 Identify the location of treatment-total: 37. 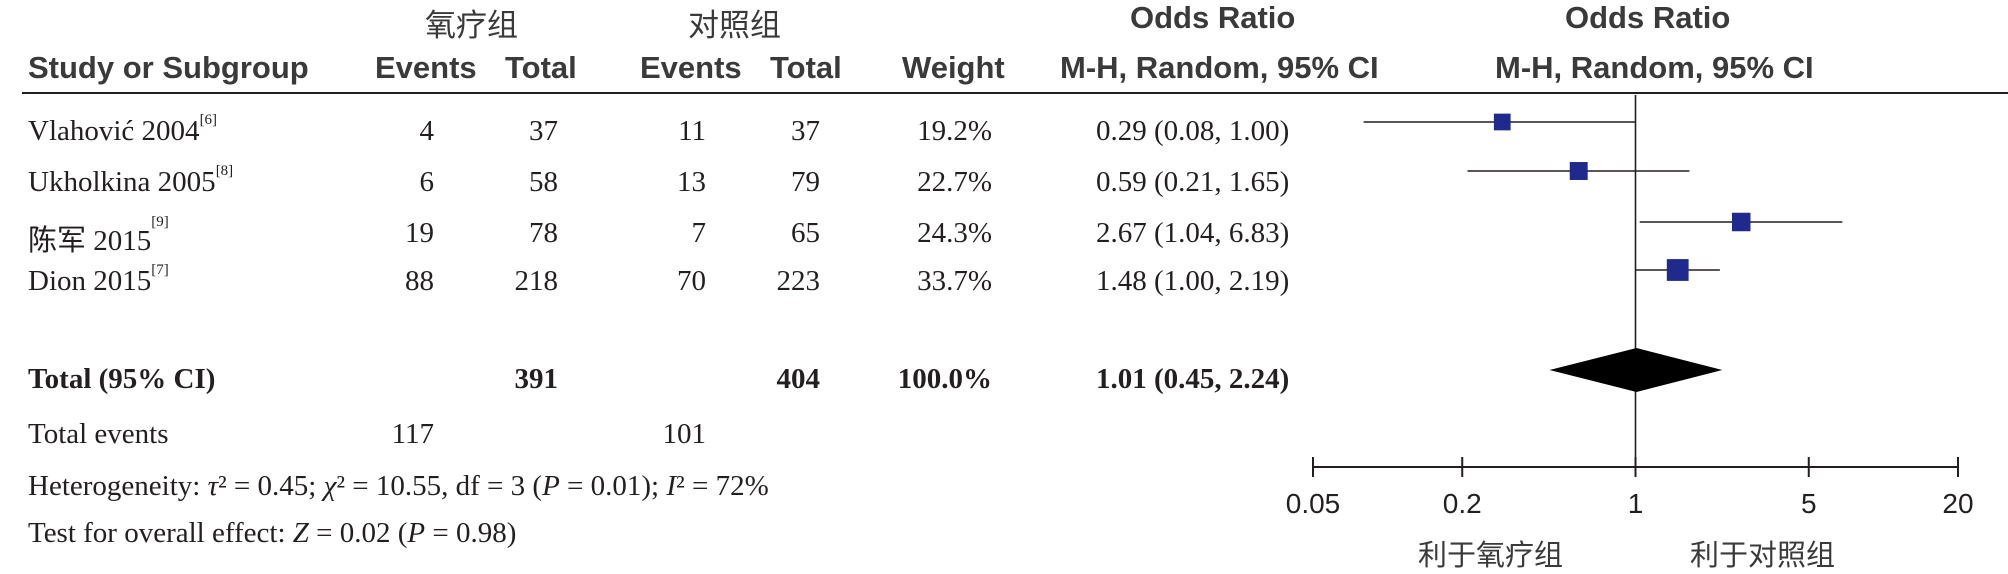
(543, 131).